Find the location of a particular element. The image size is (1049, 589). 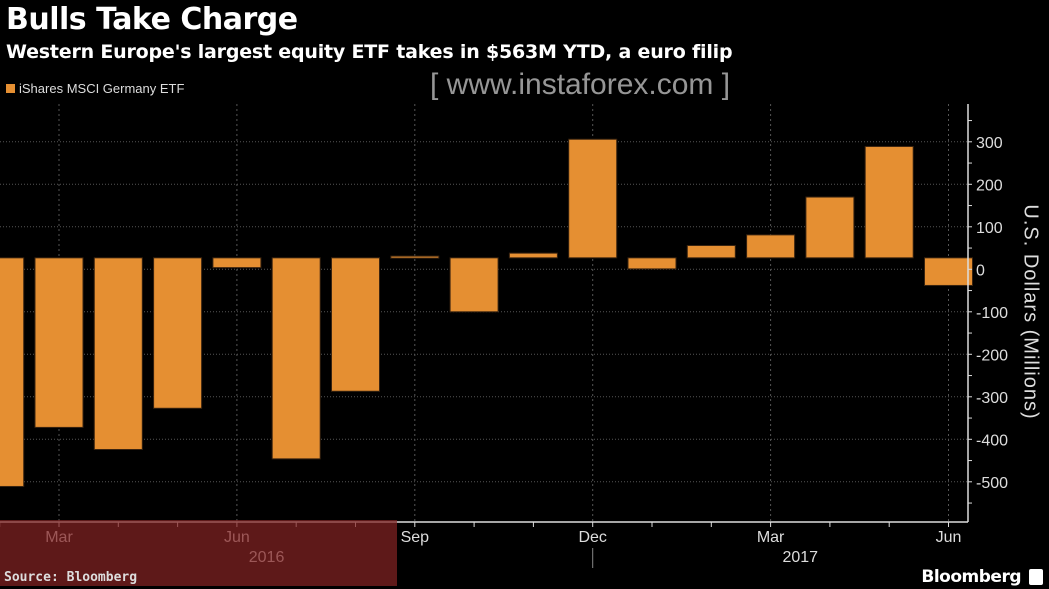

x-tick-label: Sep is located at coordinates (415, 537).